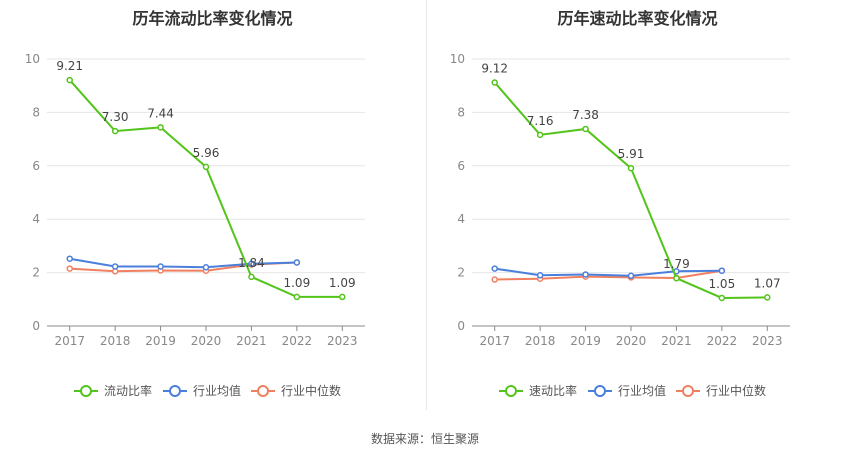 The height and width of the screenshot is (459, 850). What do you see at coordinates (206, 153) in the screenshot?
I see `data-label: 5.96` at bounding box center [206, 153].